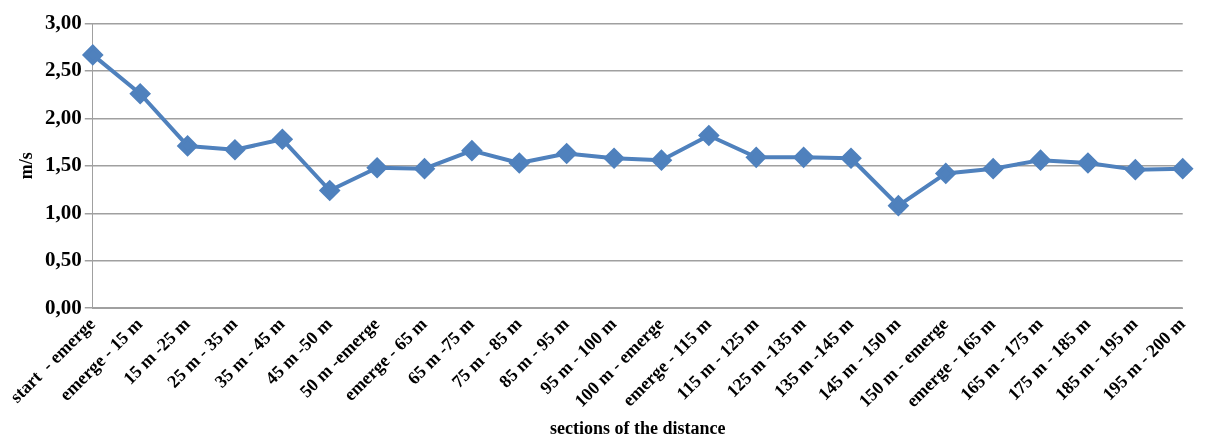 The height and width of the screenshot is (448, 1212). I want to click on y-axis-title: m/s, so click(25, 166).